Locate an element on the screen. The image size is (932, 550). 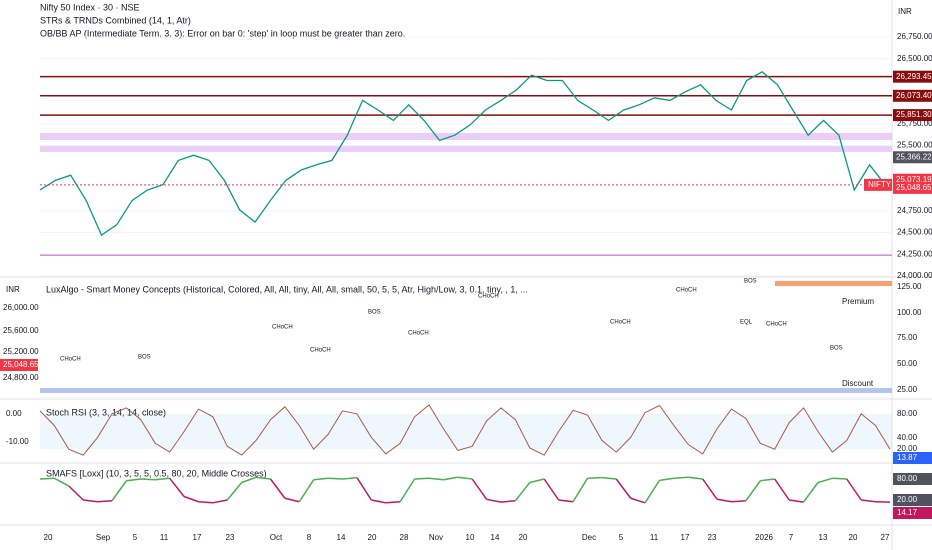
x-tick-label: 8 is located at coordinates (309, 537).